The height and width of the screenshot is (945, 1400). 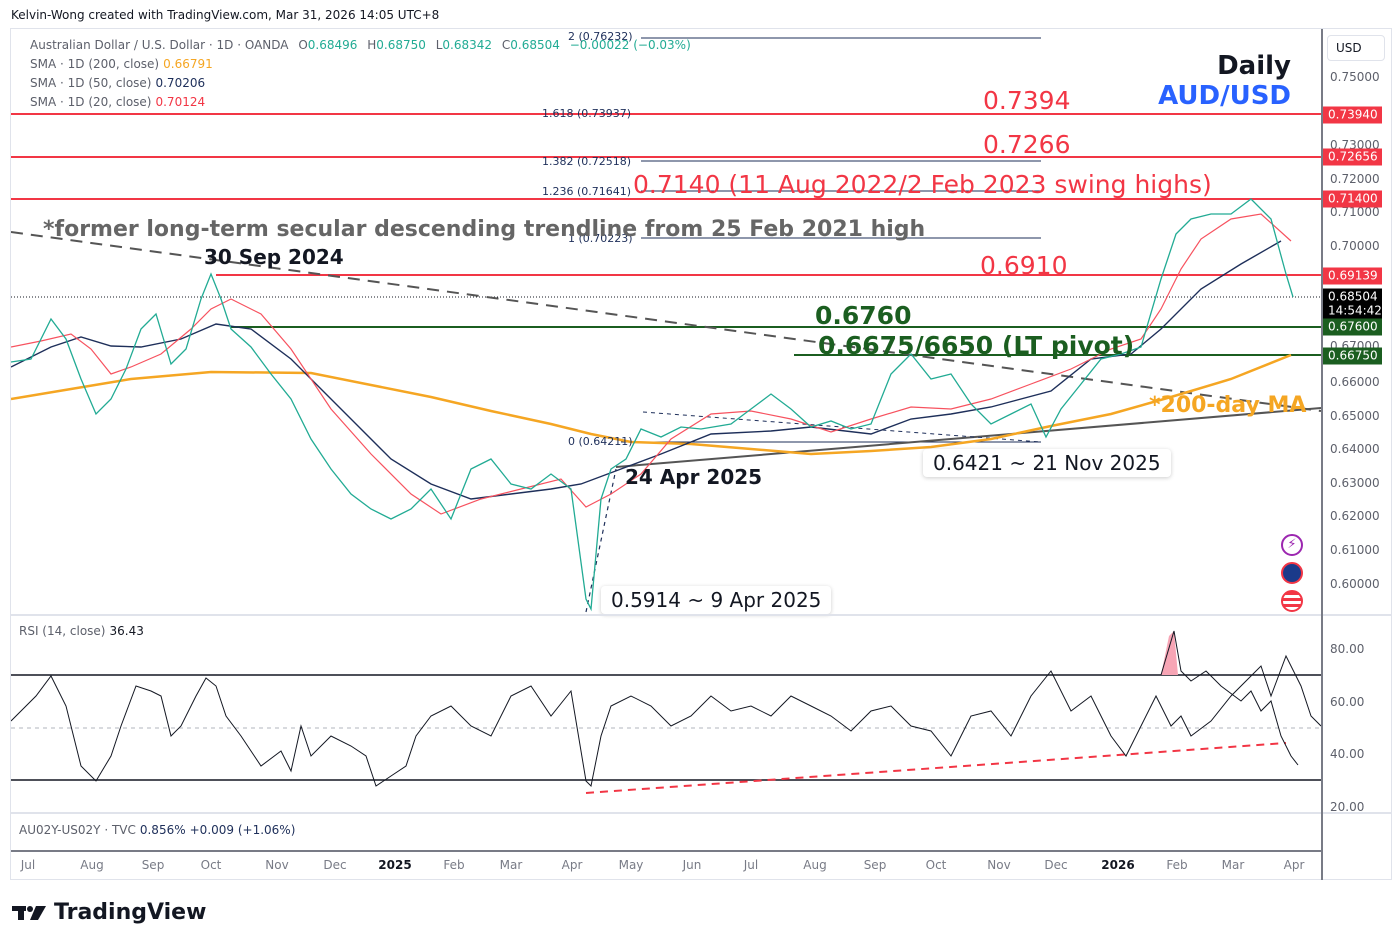 What do you see at coordinates (600, 36) in the screenshot?
I see `fib-2-label: 2 (0.76232)` at bounding box center [600, 36].